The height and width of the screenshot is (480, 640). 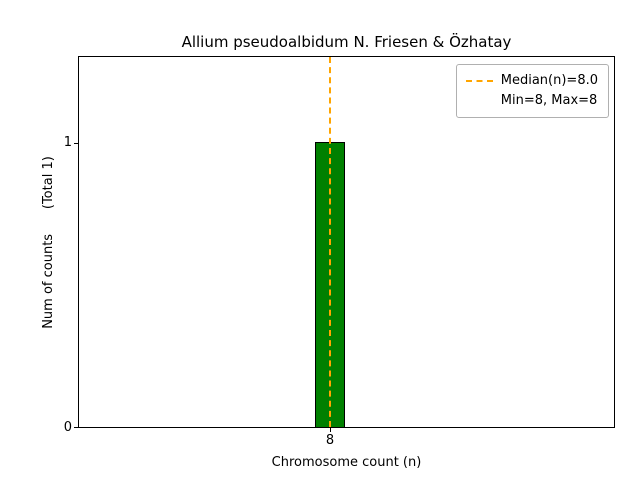 I want to click on x-axis-label: Chromosome count (n), so click(x=346, y=462).